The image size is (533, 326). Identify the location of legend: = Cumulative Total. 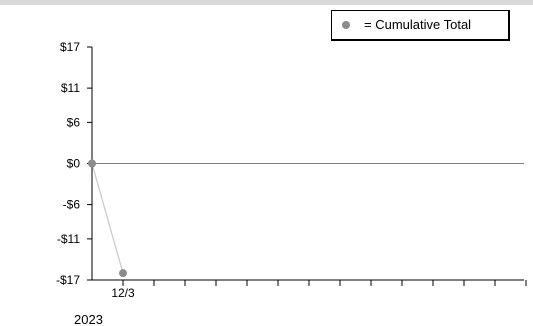
(420, 25).